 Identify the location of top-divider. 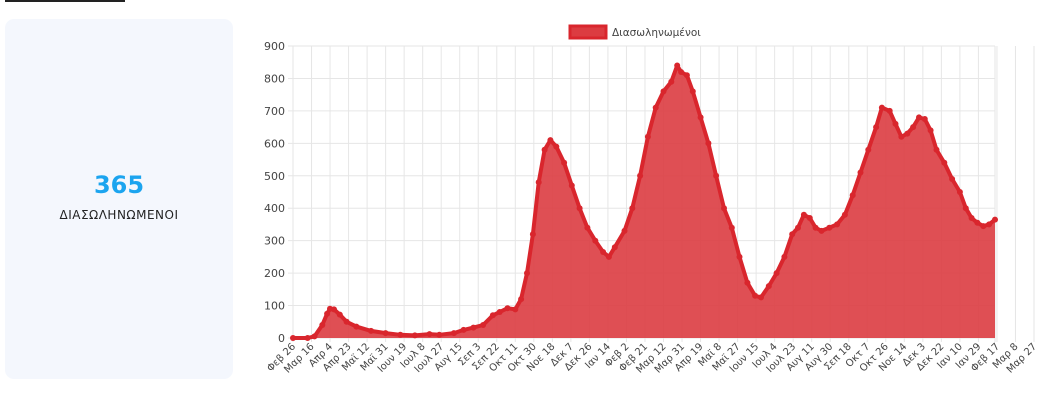
(65, 1).